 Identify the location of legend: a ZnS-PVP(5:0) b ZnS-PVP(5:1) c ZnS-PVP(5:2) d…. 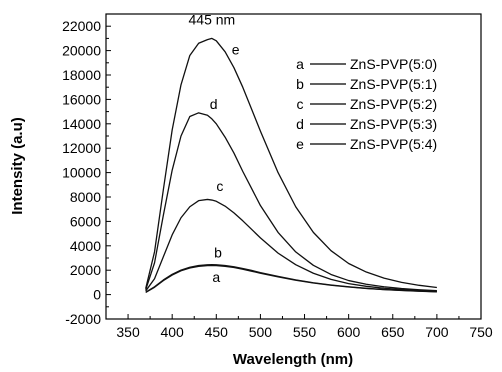
(366, 104).